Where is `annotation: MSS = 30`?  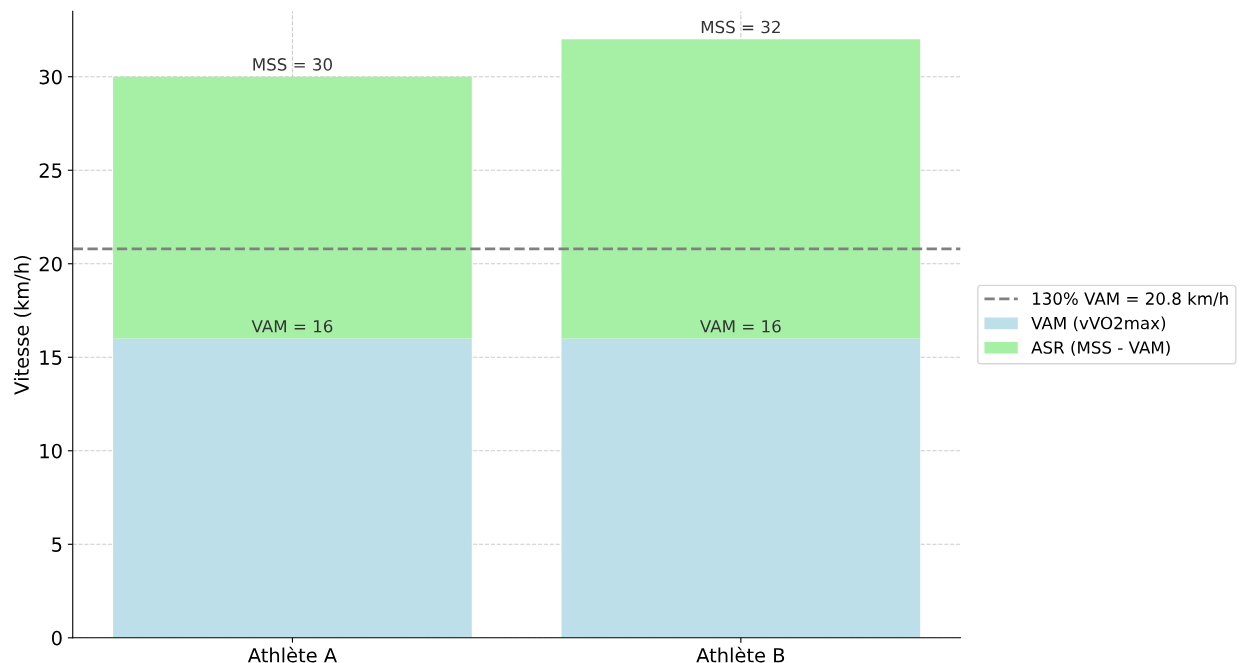
annotation: MSS = 30 is located at coordinates (292, 64).